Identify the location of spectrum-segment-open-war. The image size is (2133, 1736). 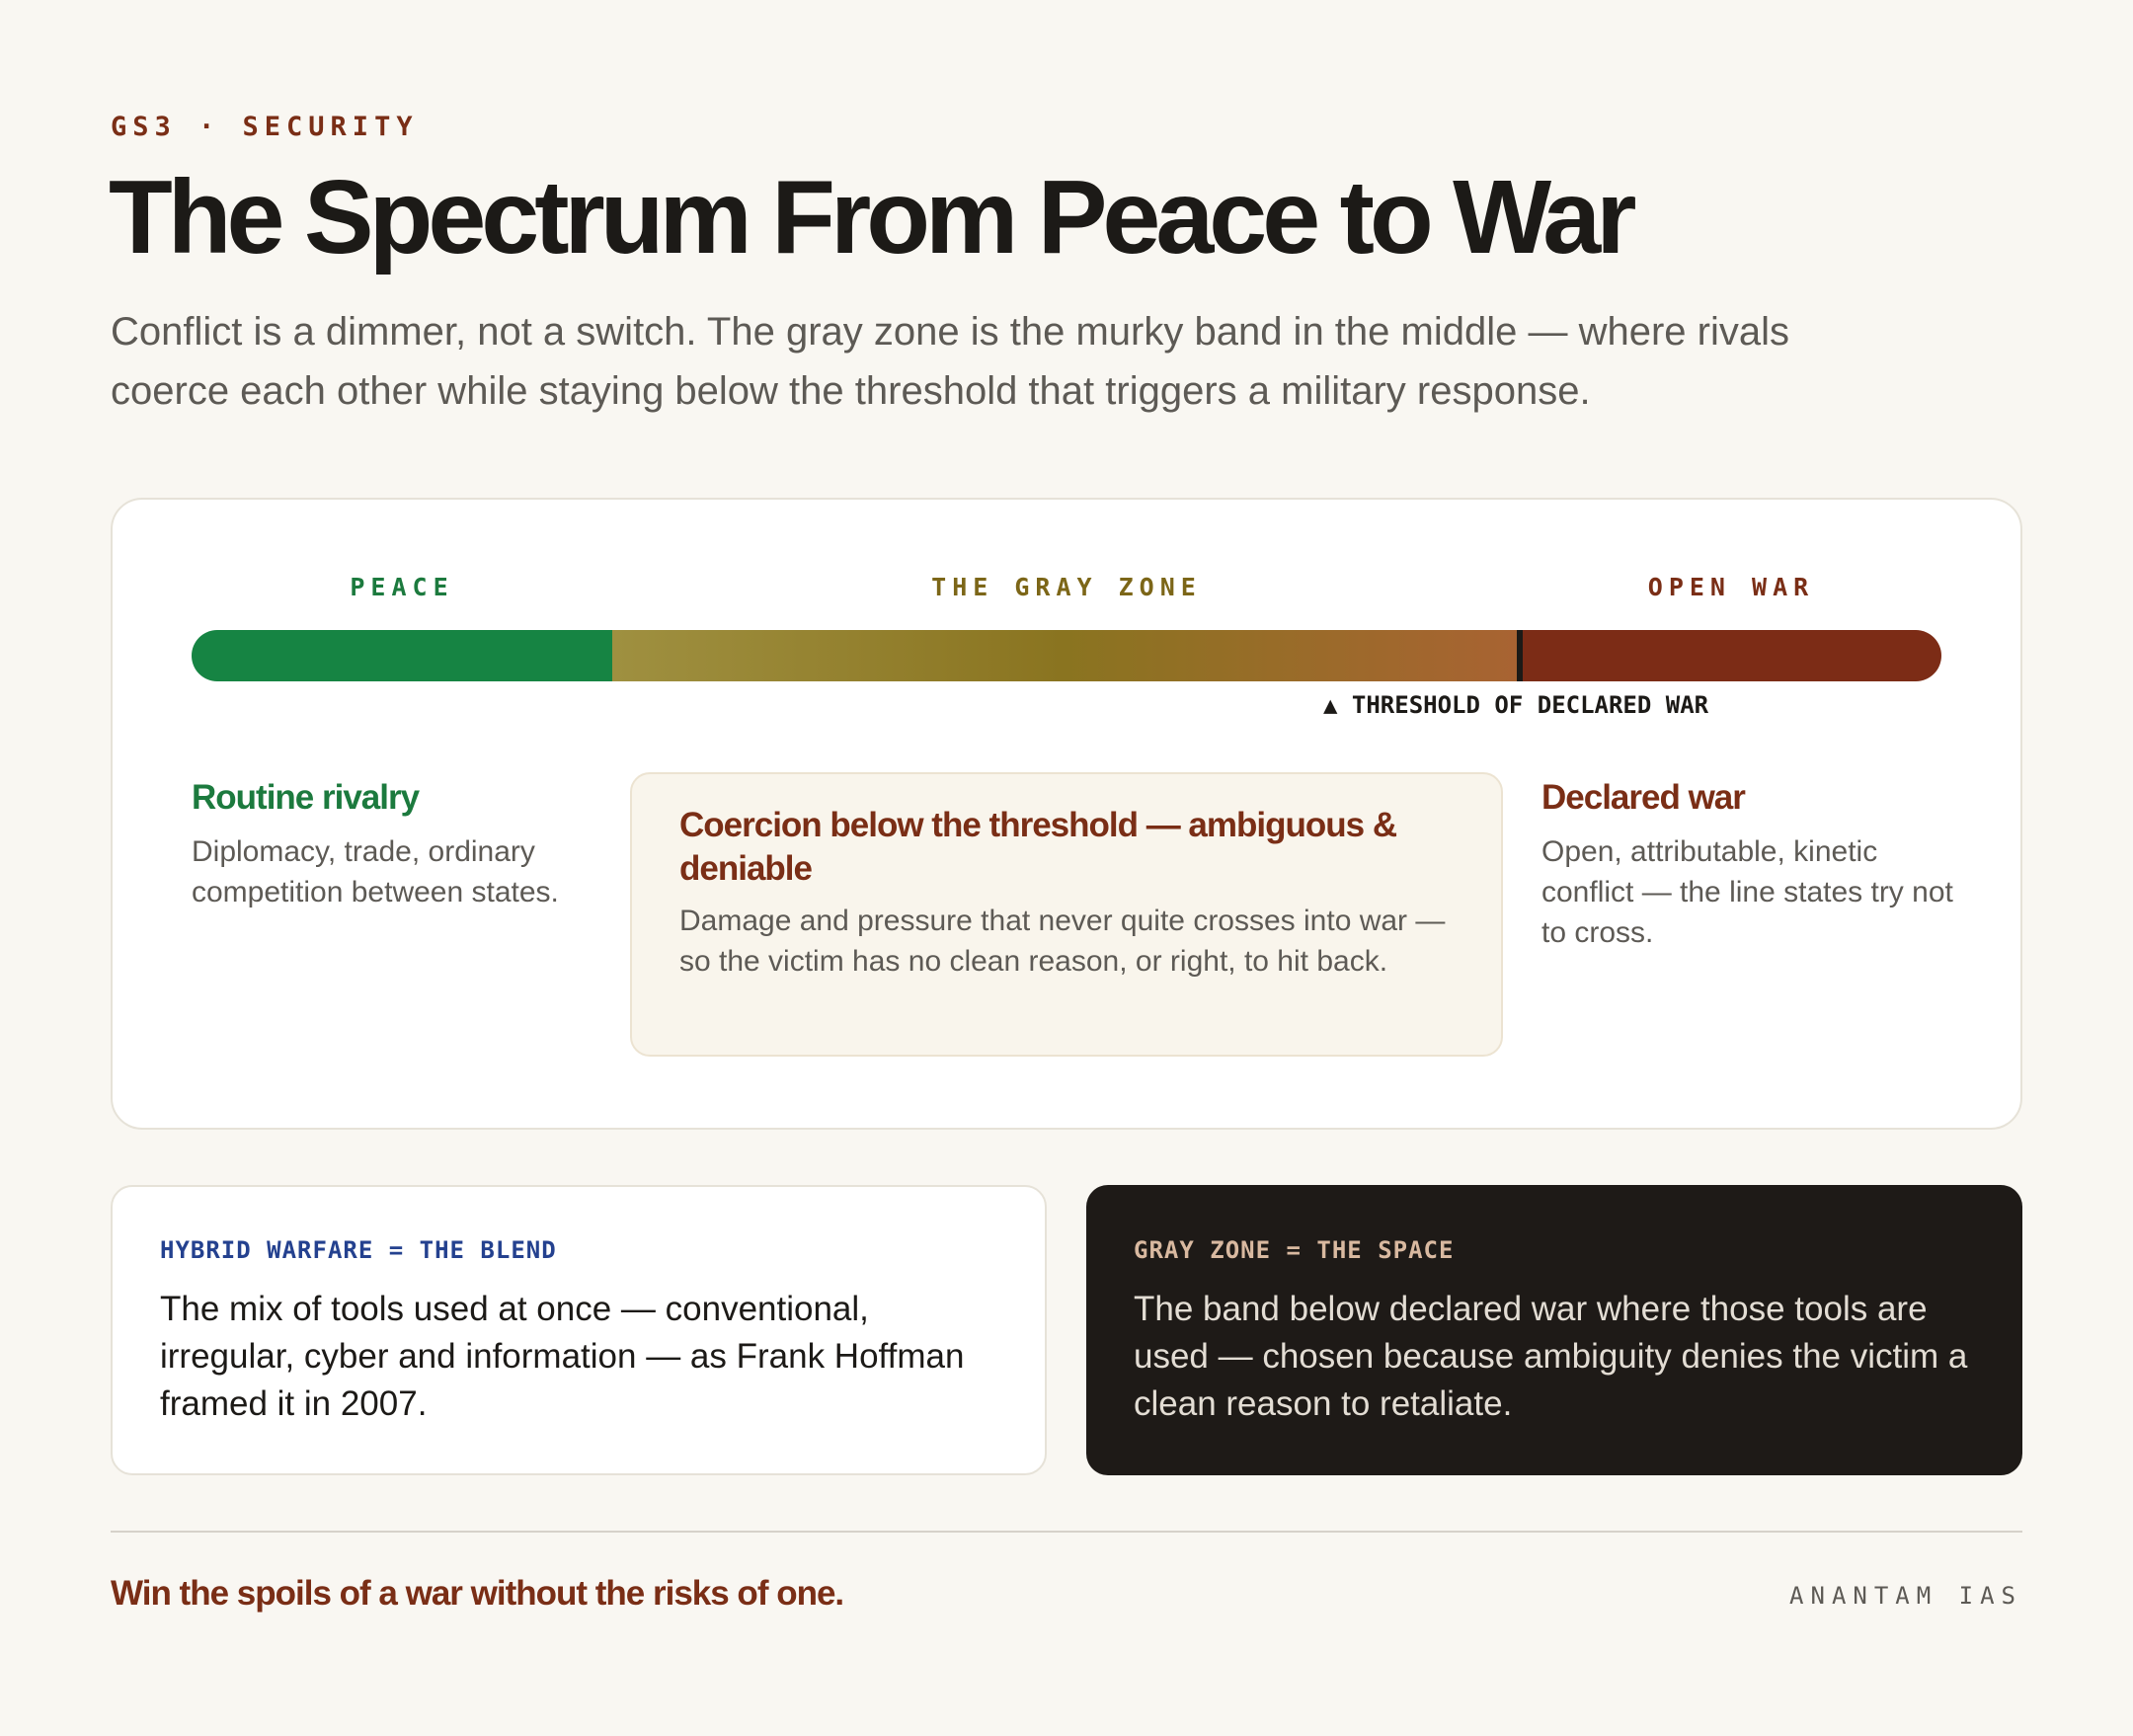
(1732, 656).